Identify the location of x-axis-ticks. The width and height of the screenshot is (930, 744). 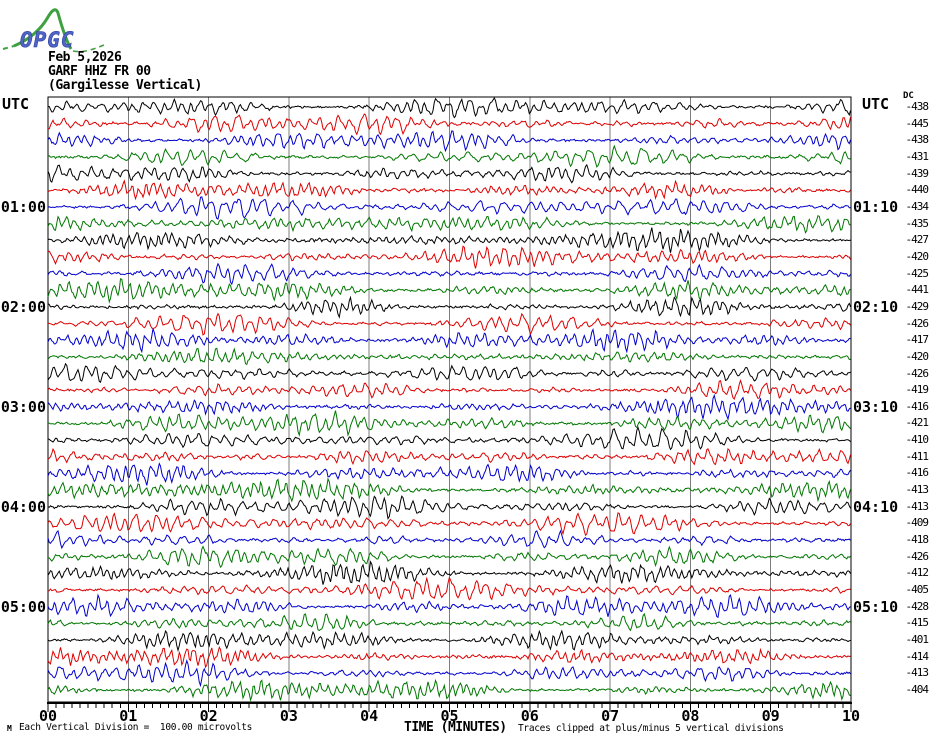
(449, 708).